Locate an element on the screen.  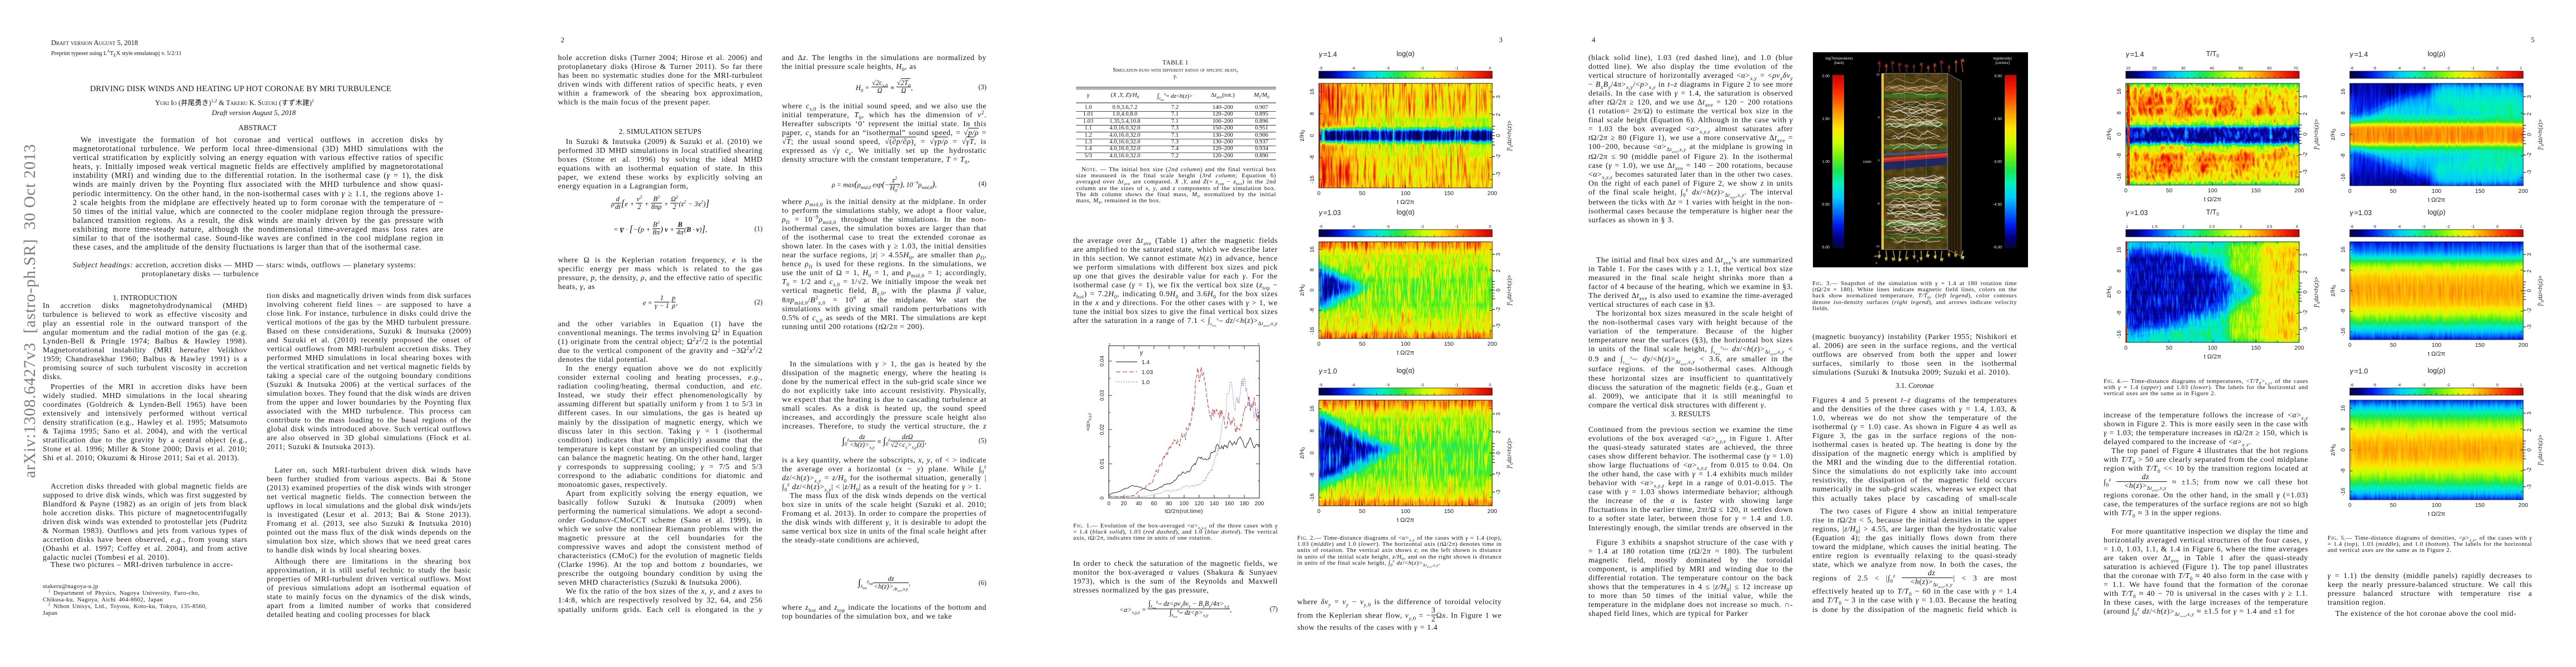
svg-text: T/T0 is located at coordinates (2212, 212).